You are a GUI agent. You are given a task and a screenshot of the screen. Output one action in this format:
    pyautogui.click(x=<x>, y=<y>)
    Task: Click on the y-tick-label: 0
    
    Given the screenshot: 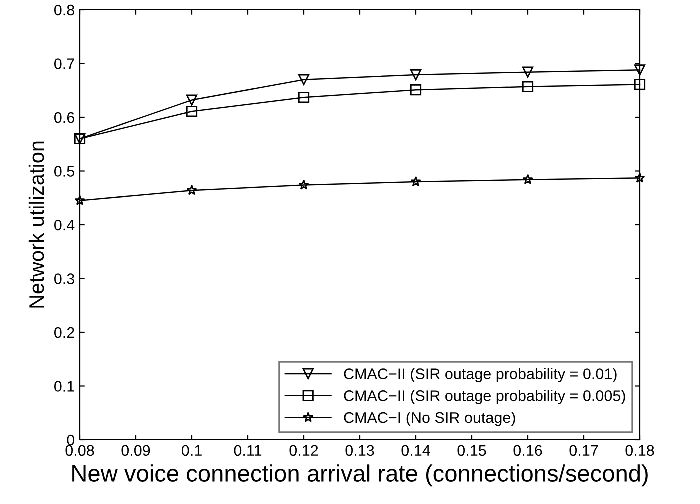 What is the action you would take?
    pyautogui.click(x=71, y=440)
    